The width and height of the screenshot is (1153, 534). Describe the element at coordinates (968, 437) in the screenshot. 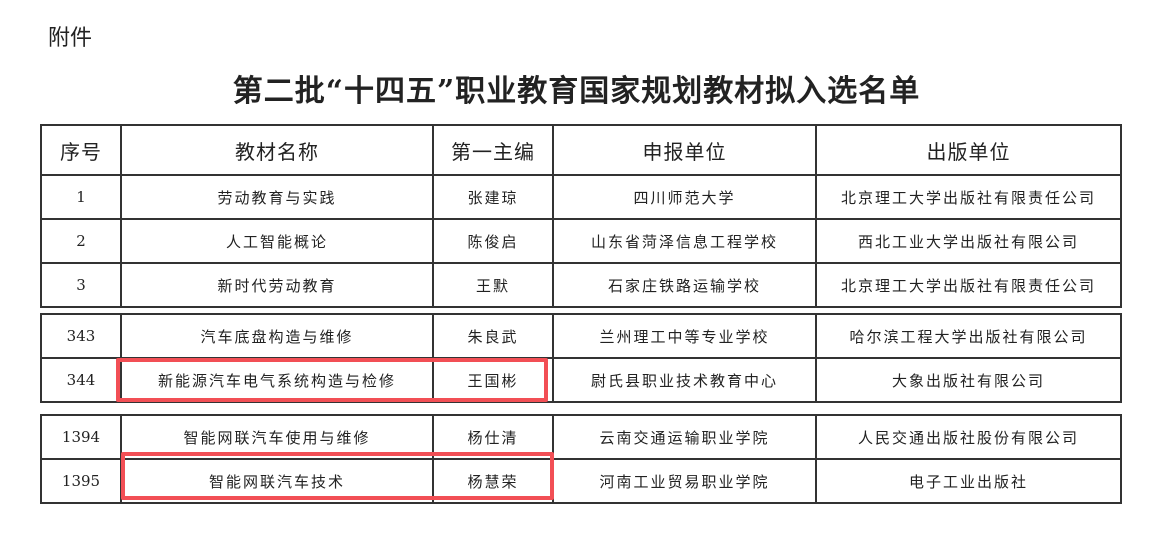

I see `cell-publisher: 人民交通出版社股份有限公司` at that location.